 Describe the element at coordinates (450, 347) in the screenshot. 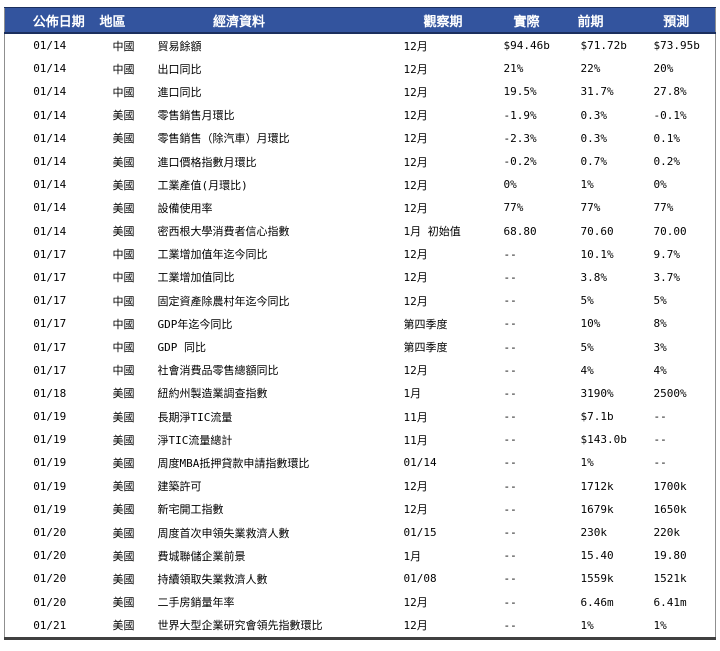

I see `observation-period-cell: 第四季度` at that location.